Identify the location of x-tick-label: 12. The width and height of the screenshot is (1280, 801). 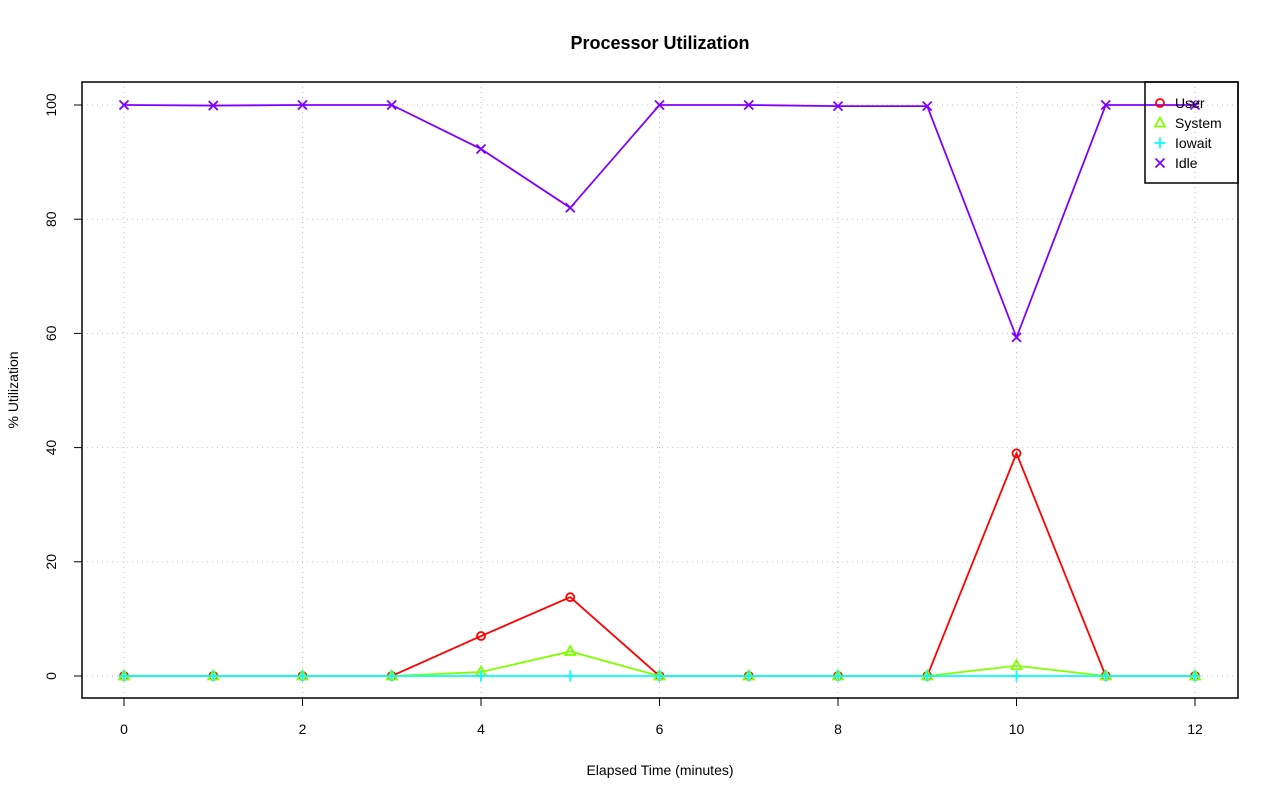
(1195, 729).